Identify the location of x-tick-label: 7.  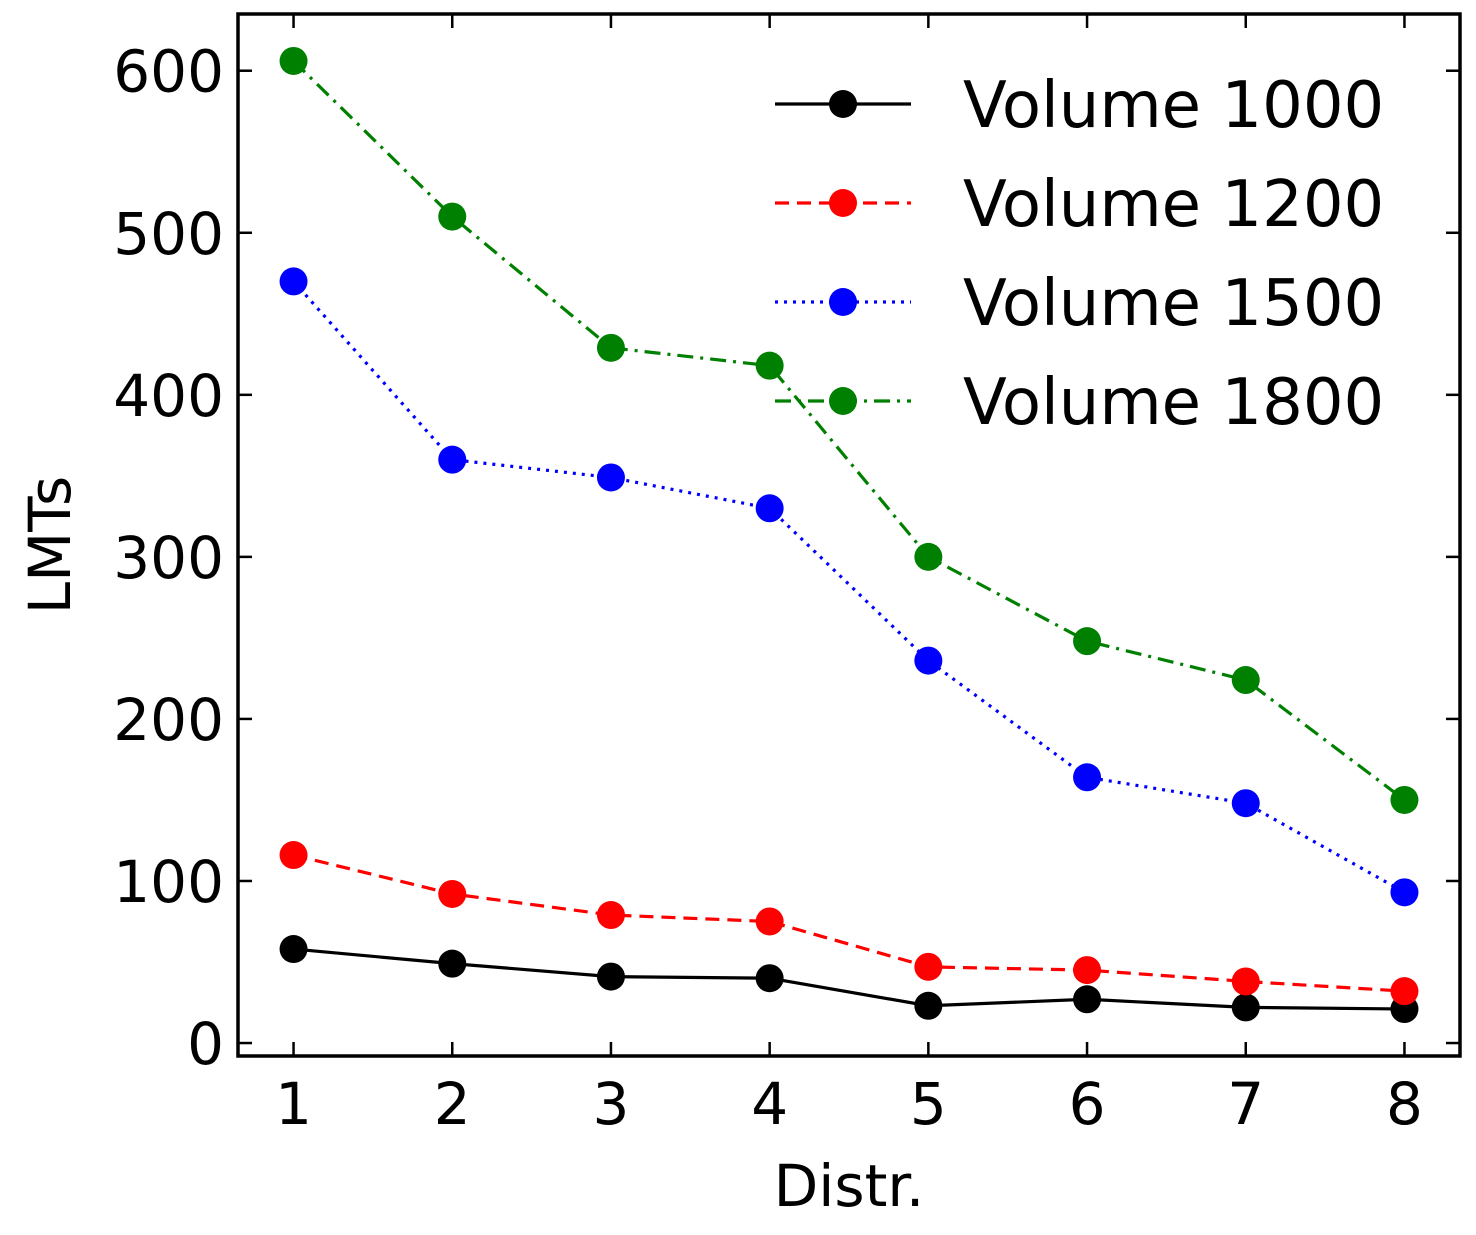
(1245, 1104).